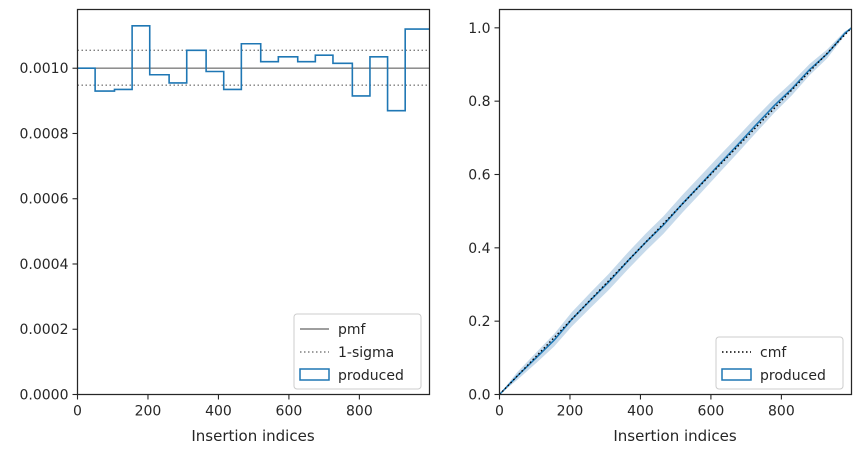 The image size is (861, 453). Describe the element at coordinates (781, 412) in the screenshot. I see `right-x-tick-label: 800` at that location.